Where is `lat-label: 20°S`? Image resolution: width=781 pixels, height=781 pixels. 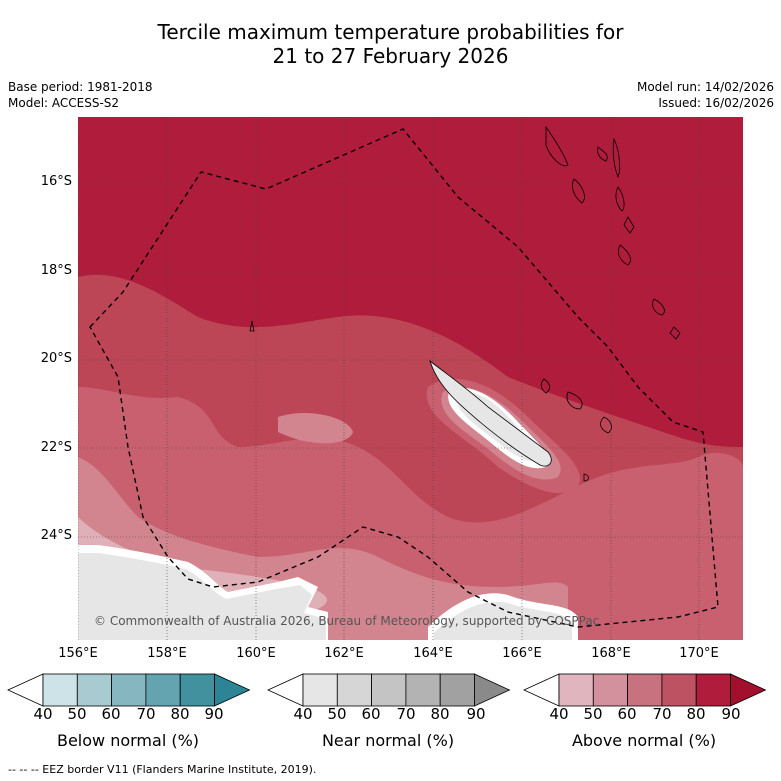
lat-label: 20°S is located at coordinates (56, 358).